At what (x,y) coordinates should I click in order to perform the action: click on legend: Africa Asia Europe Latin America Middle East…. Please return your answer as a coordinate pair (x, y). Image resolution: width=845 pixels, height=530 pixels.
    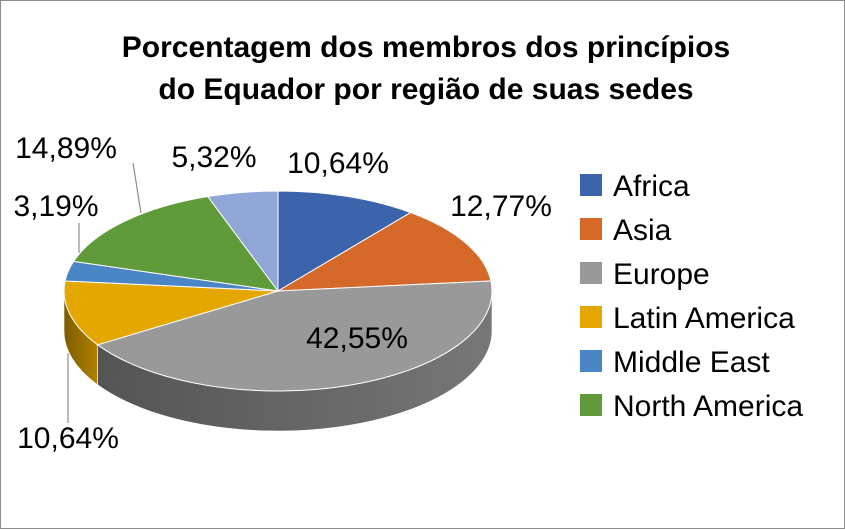
    Looking at the image, I should click on (691, 296).